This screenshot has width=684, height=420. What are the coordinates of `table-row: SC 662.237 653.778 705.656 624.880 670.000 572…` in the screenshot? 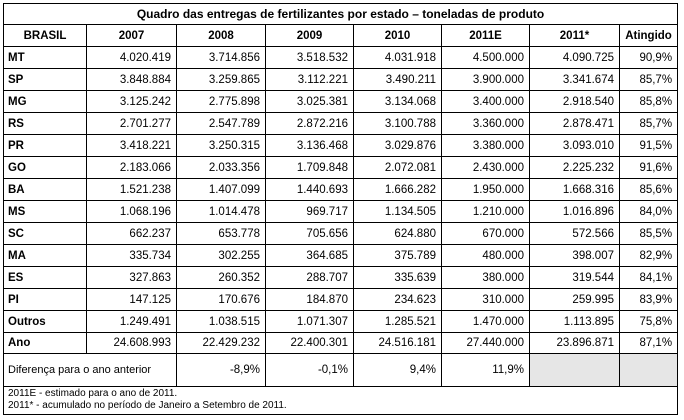 It's located at (341, 233).